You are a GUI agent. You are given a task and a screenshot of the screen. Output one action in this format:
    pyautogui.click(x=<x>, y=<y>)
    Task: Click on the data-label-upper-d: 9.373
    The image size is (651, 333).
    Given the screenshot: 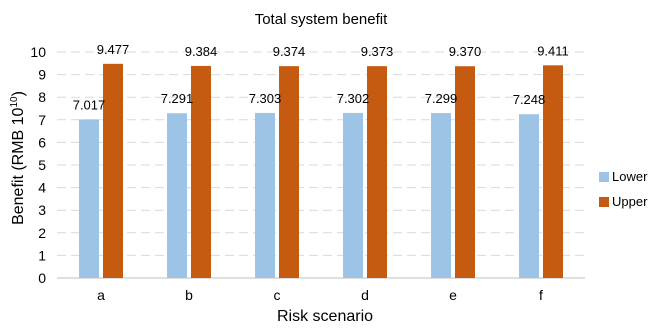 What is the action you would take?
    pyautogui.click(x=377, y=51)
    